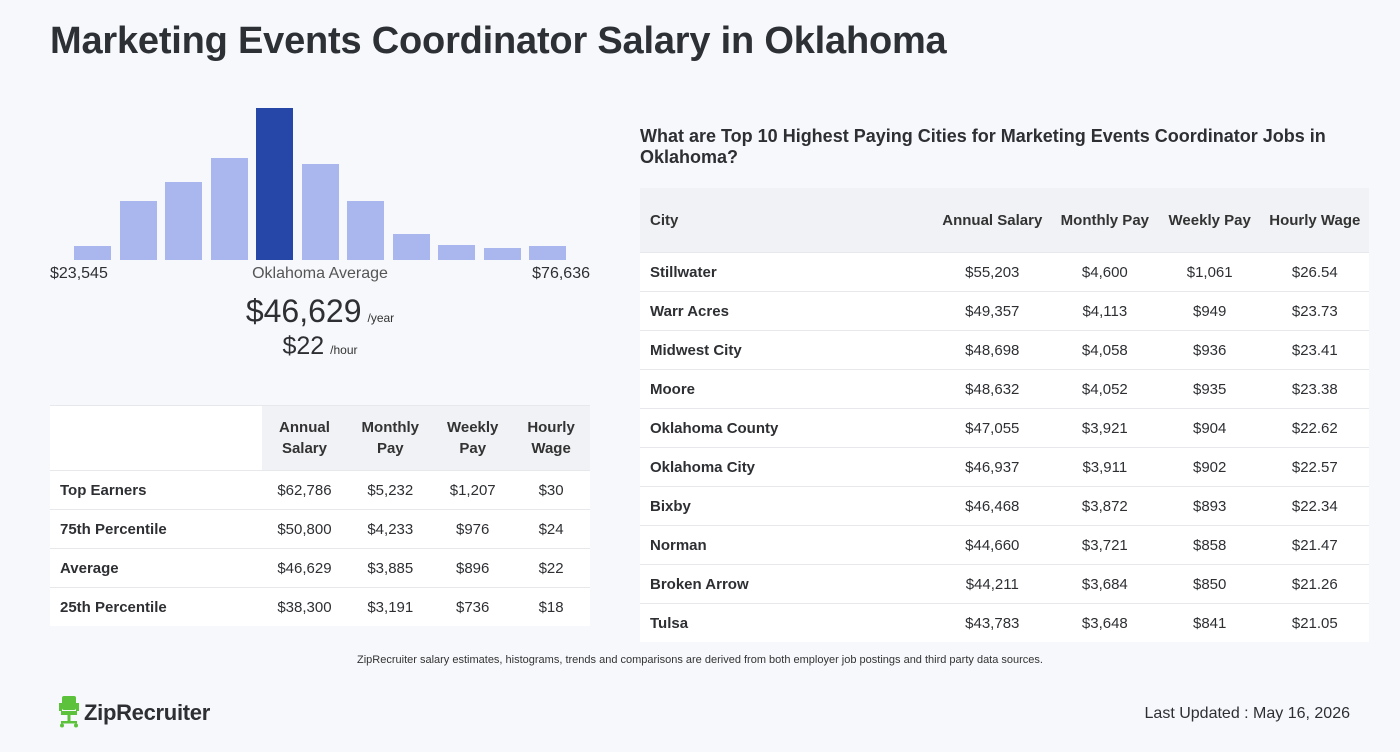 This screenshot has width=1400, height=752. I want to click on city-value: $935, so click(1209, 389).